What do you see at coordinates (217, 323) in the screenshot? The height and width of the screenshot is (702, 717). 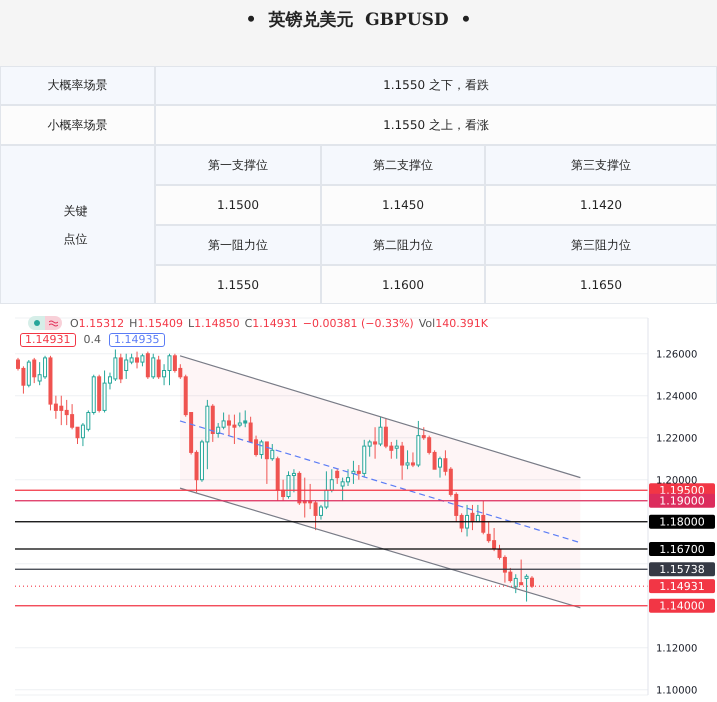 I see `annotation: 1.14850` at bounding box center [217, 323].